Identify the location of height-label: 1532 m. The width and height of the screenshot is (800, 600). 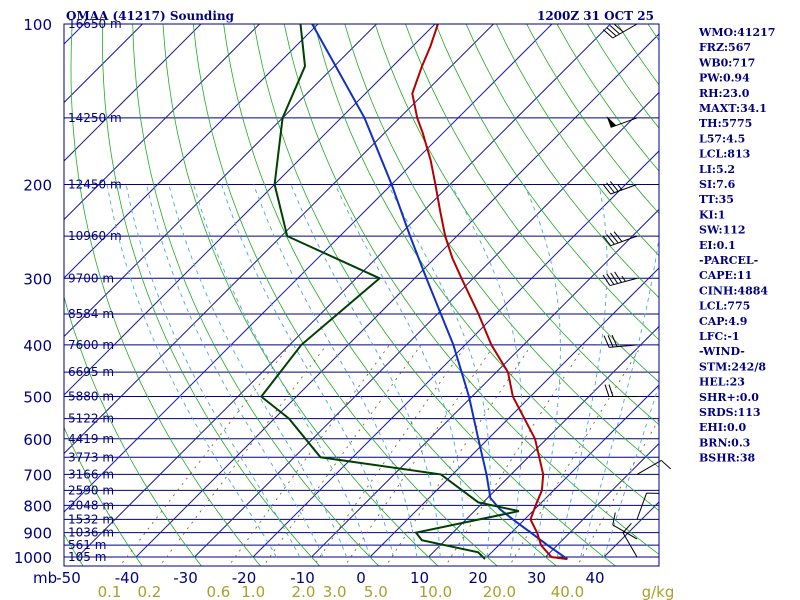
(91, 519).